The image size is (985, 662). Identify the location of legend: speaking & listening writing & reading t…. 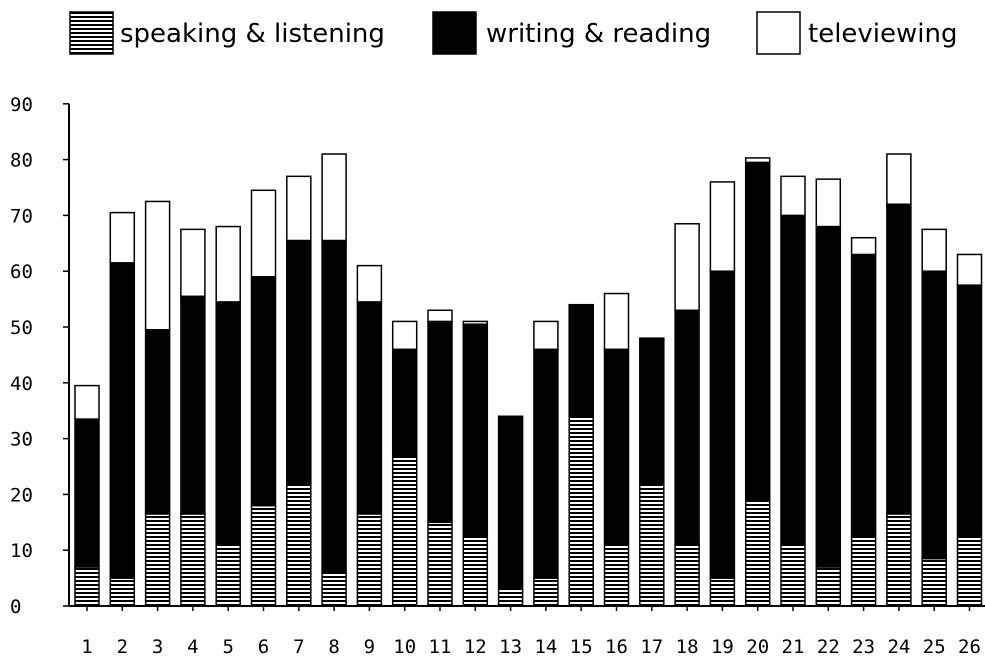
(513, 33).